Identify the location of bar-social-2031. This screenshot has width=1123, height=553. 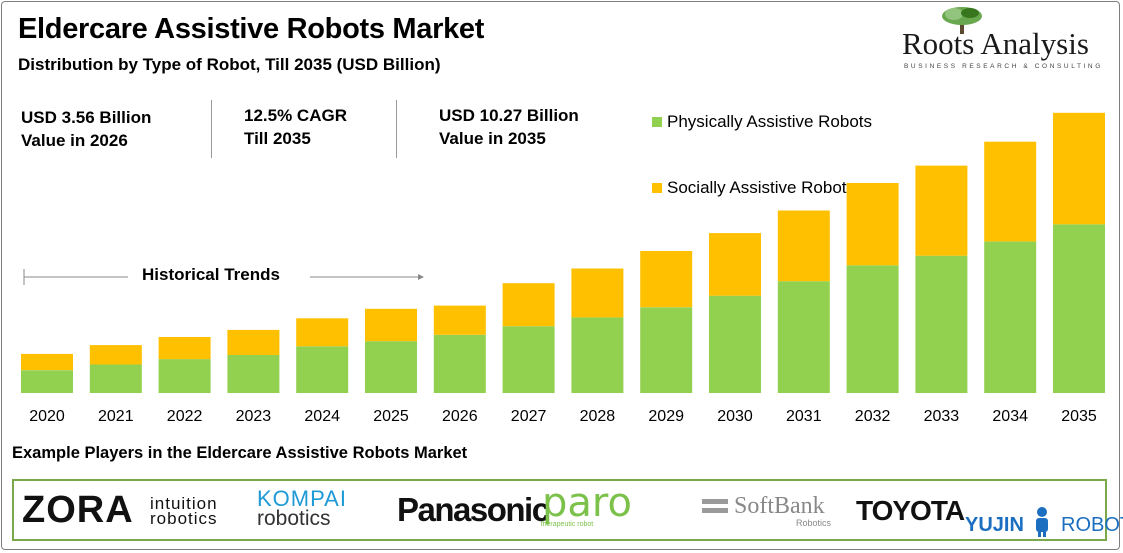
(803, 246).